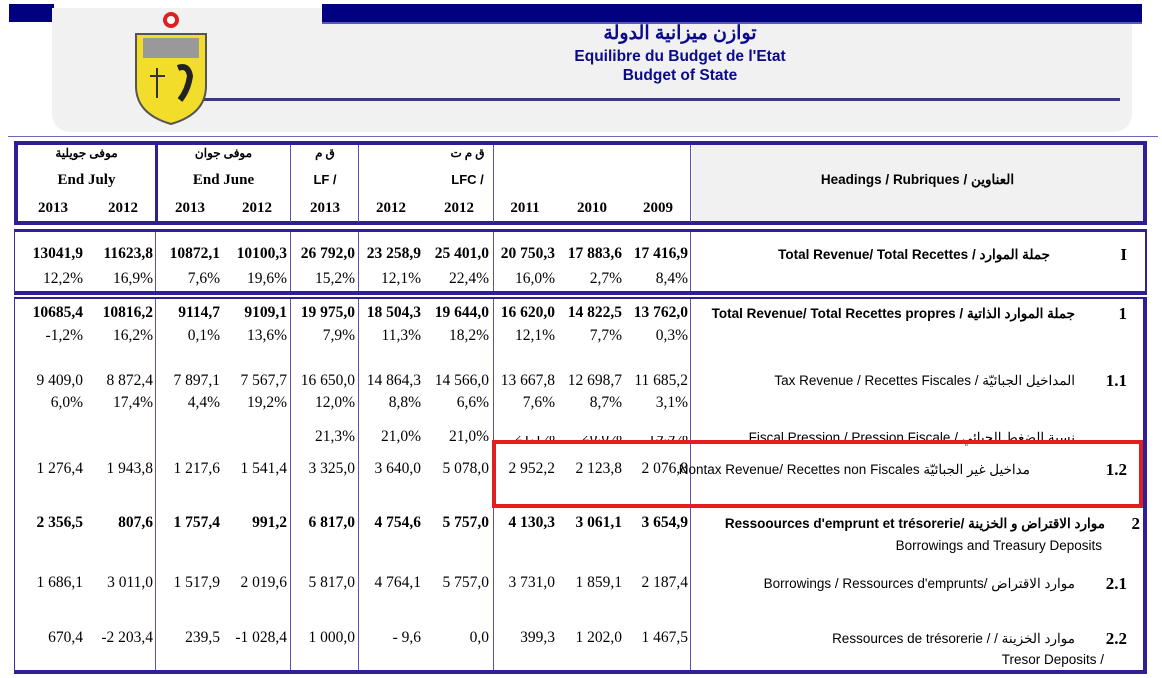 Image resolution: width=1162 pixels, height=678 pixels. What do you see at coordinates (86, 153) in the screenshot?
I see `group-header-ar: موفى جويلية` at bounding box center [86, 153].